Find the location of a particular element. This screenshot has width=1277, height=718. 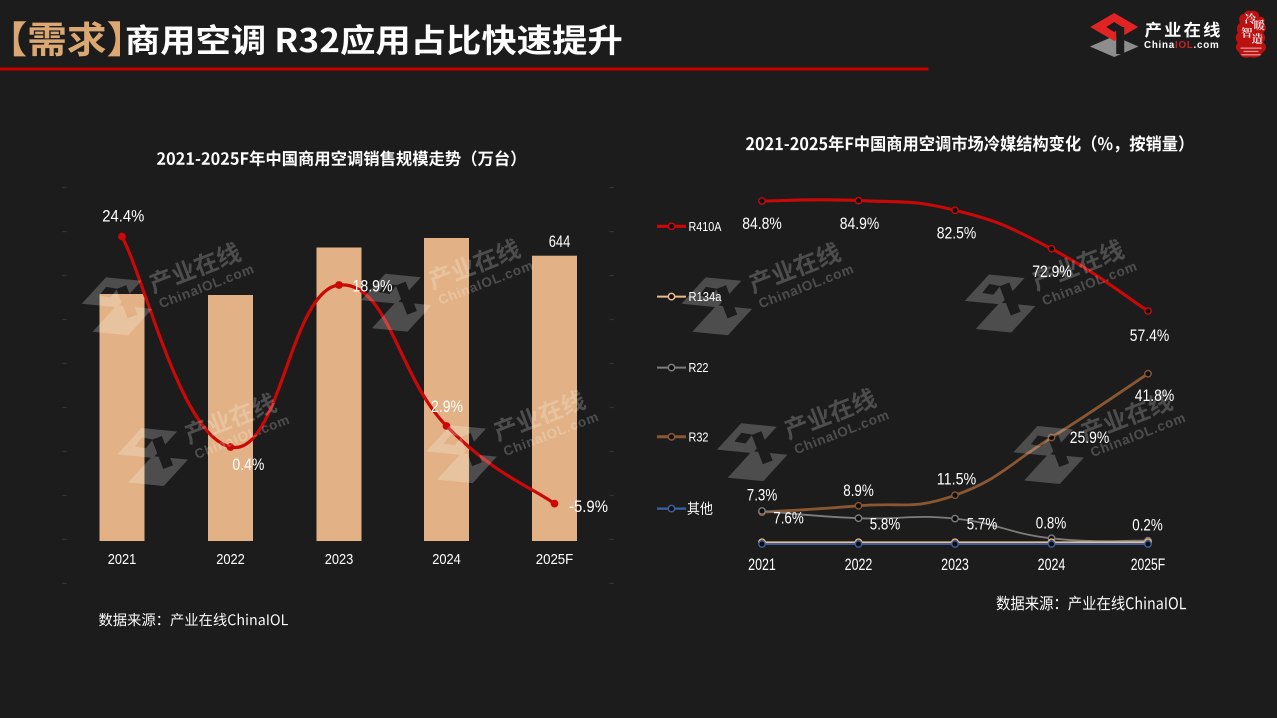

svg-text: ChinaIOL.com is located at coordinates (1181, 45).